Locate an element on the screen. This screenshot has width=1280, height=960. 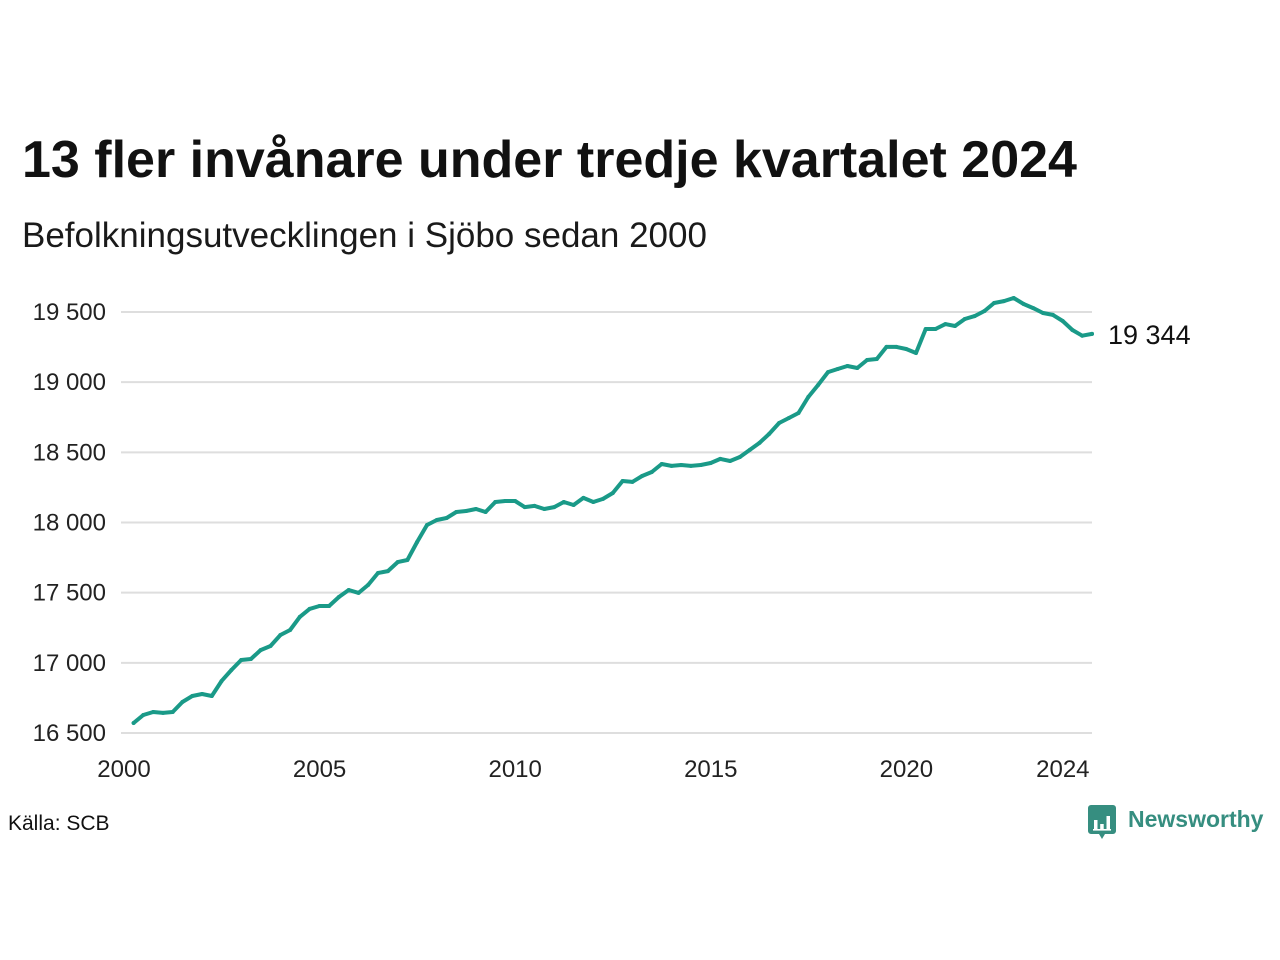
x-tick-label: 2000 is located at coordinates (123, 769).